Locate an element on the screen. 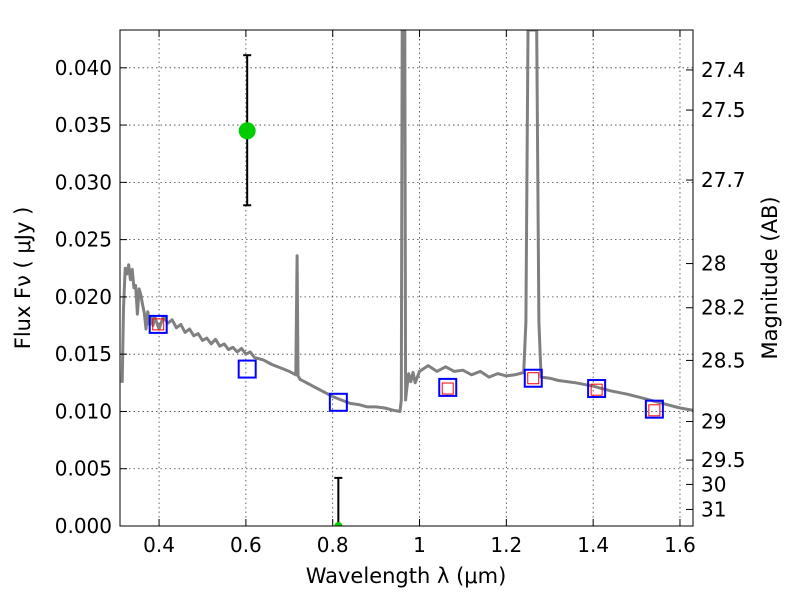 The width and height of the screenshot is (800, 600). x-tick-label: 1 is located at coordinates (419, 545).